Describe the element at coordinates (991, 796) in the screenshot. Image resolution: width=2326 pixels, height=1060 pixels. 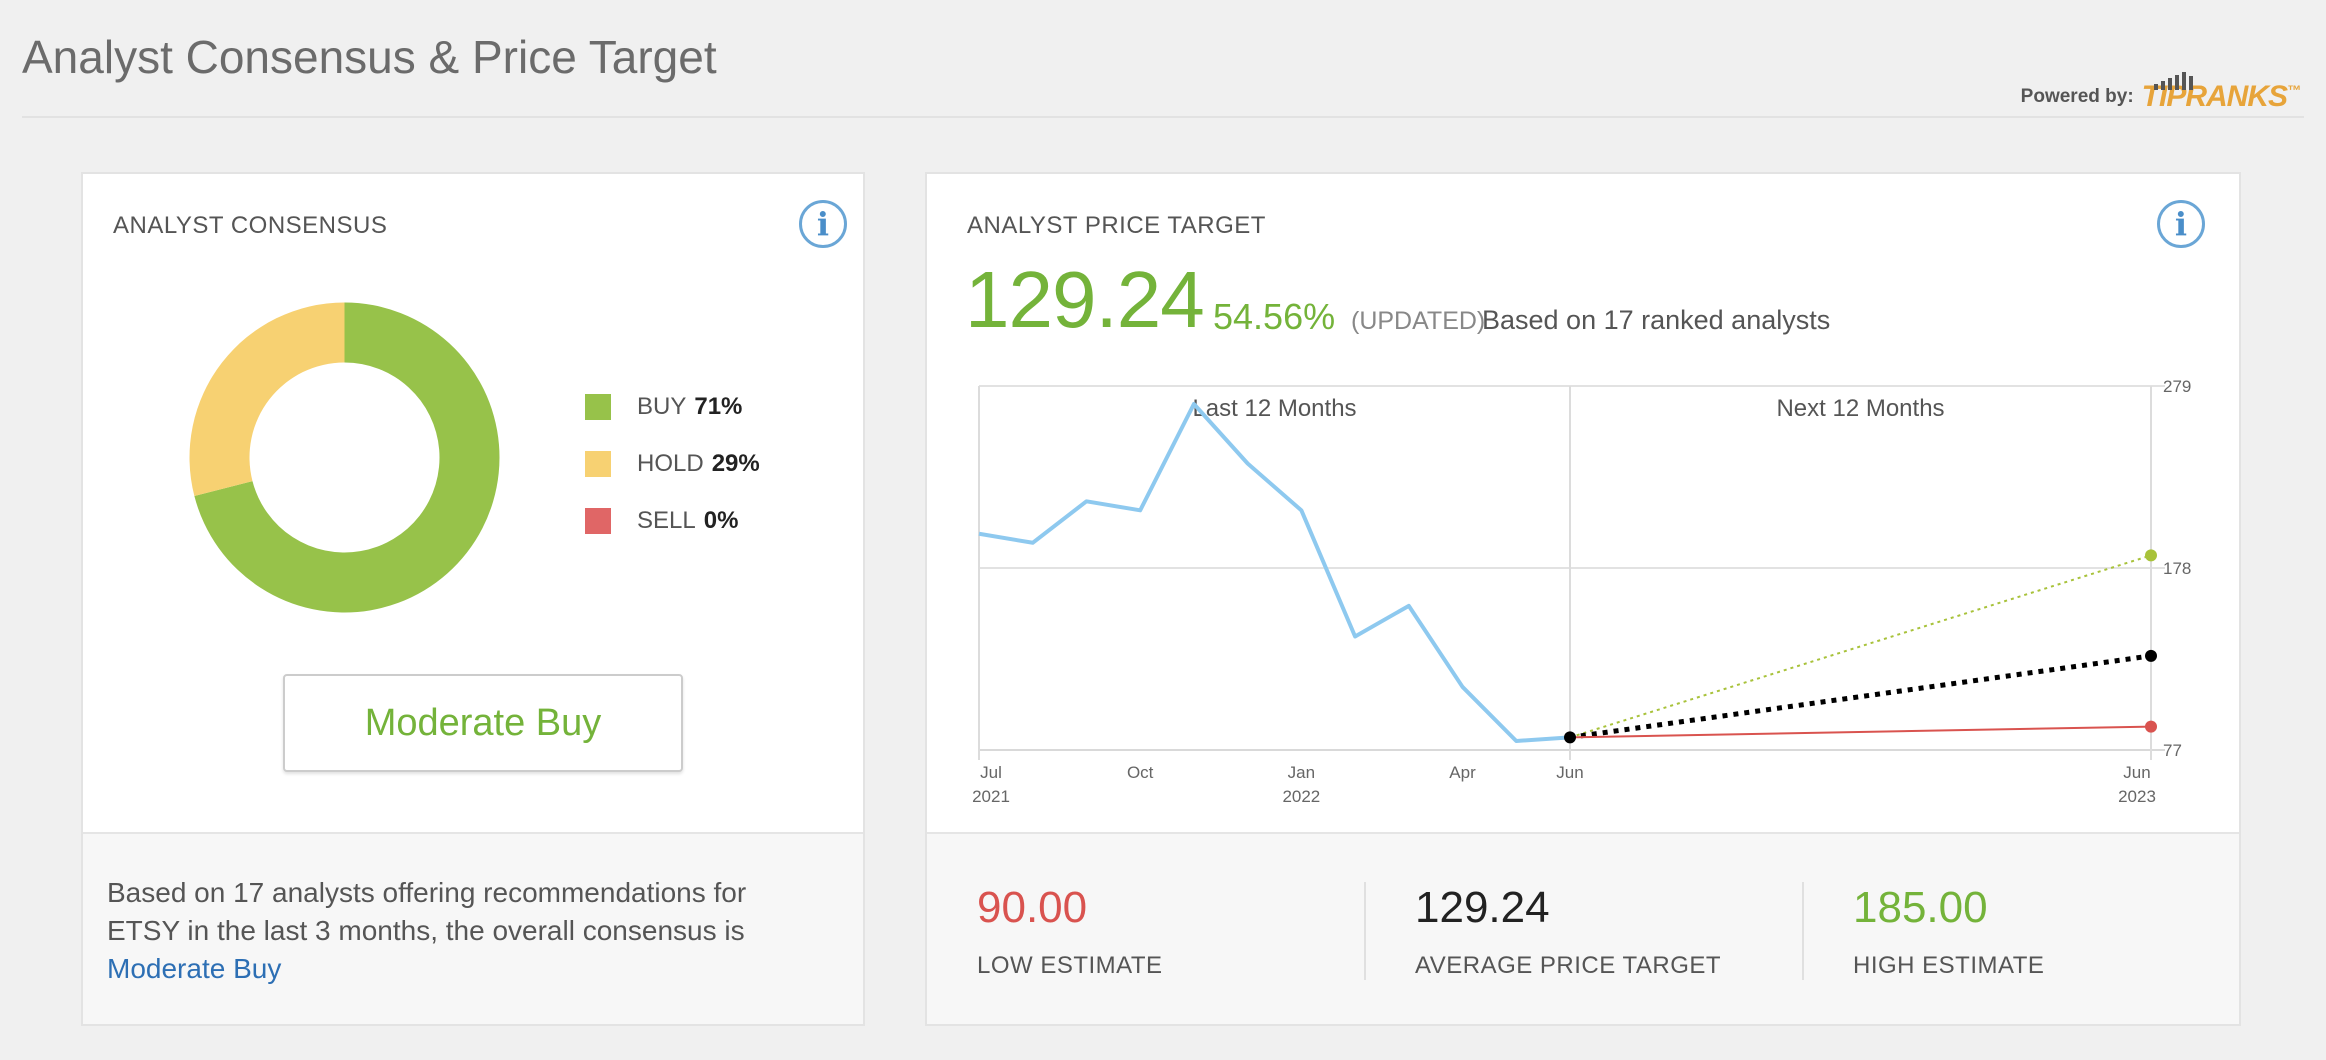
I see `x-tick-year: 2021` at that location.